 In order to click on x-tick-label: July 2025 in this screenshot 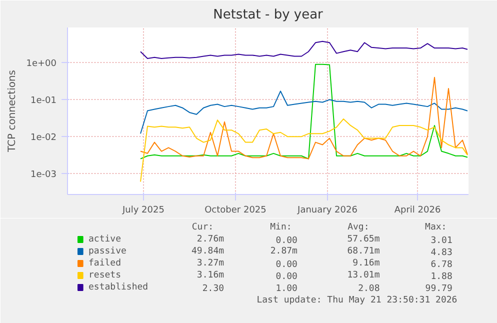, I will do `click(143, 211)`.